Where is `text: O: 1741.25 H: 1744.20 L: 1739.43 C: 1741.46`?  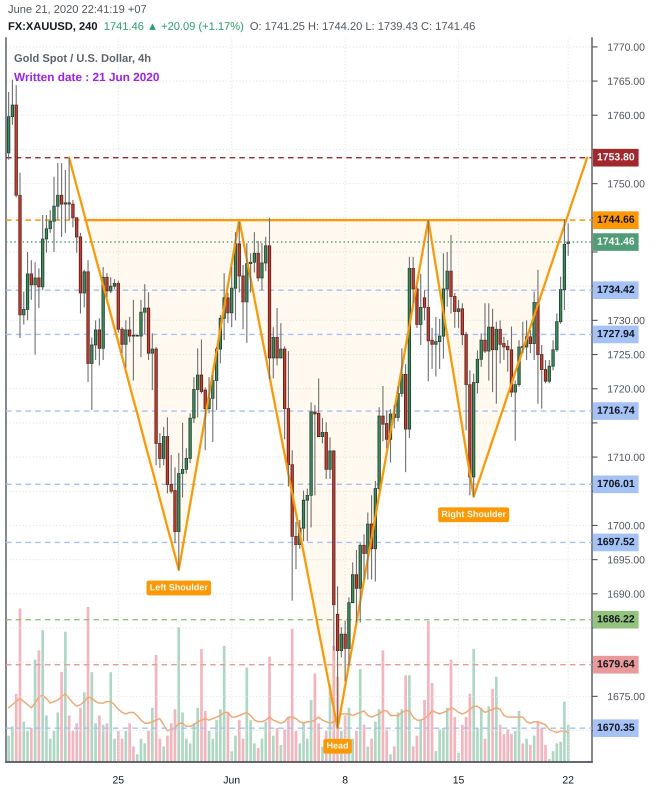 text: O: 1741.25 H: 1744.20 L: 1739.43 C: 1741.46 is located at coordinates (362, 26).